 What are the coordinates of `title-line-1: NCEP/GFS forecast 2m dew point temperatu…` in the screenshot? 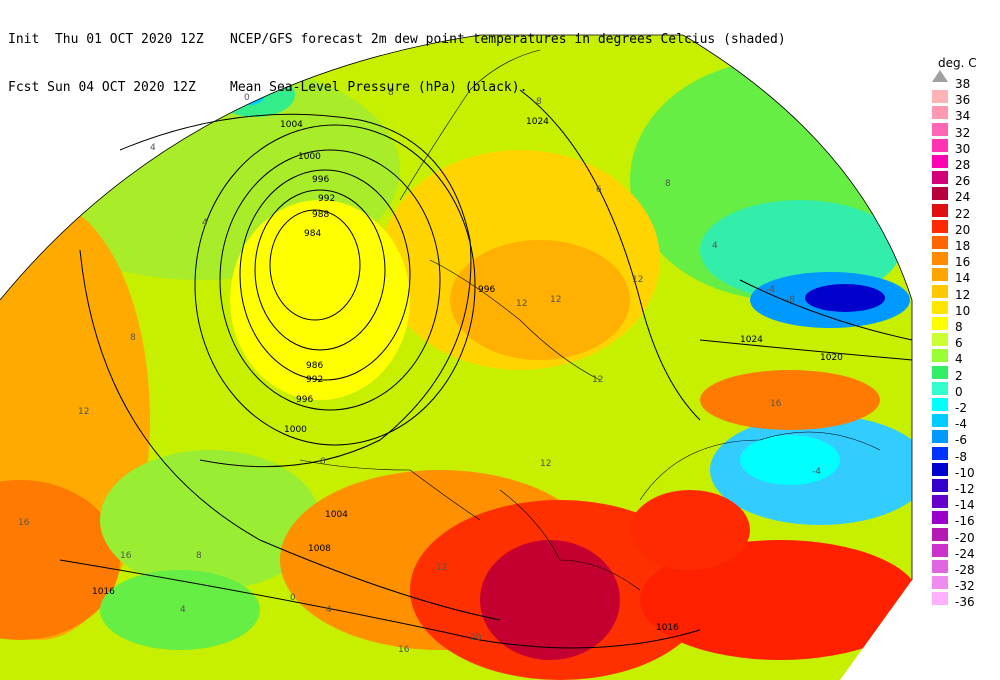 It's located at (508, 39).